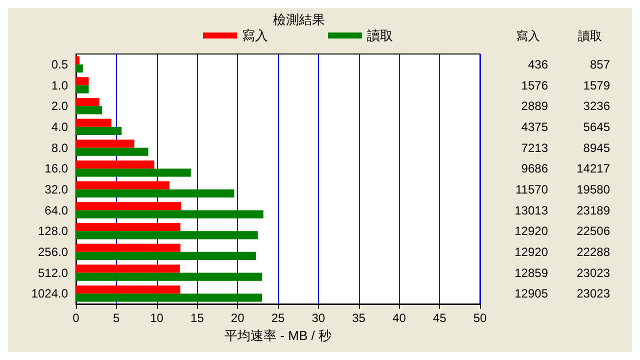 The image size is (640, 360). What do you see at coordinates (593, 189) in the screenshot?
I see `text: 19580` at bounding box center [593, 189].